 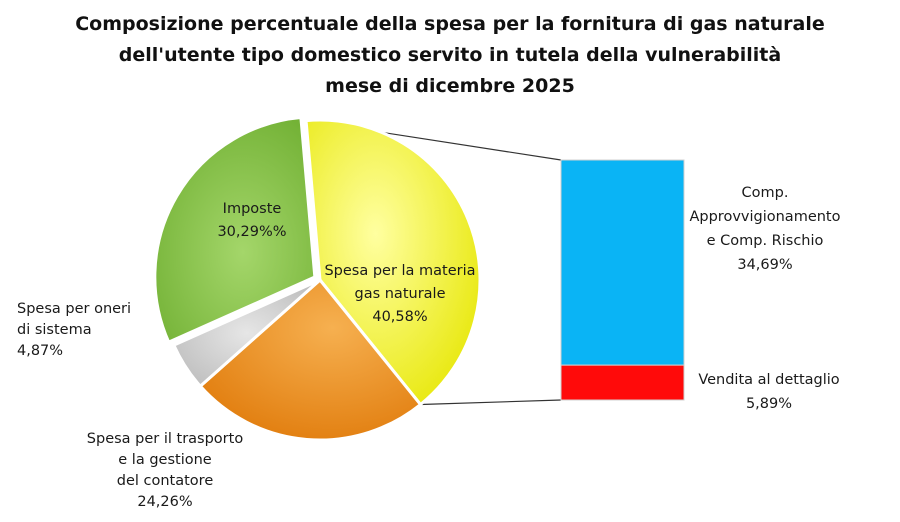 What do you see at coordinates (450, 86) in the screenshot?
I see `title-line-3: mese di dicembre 2025` at bounding box center [450, 86].